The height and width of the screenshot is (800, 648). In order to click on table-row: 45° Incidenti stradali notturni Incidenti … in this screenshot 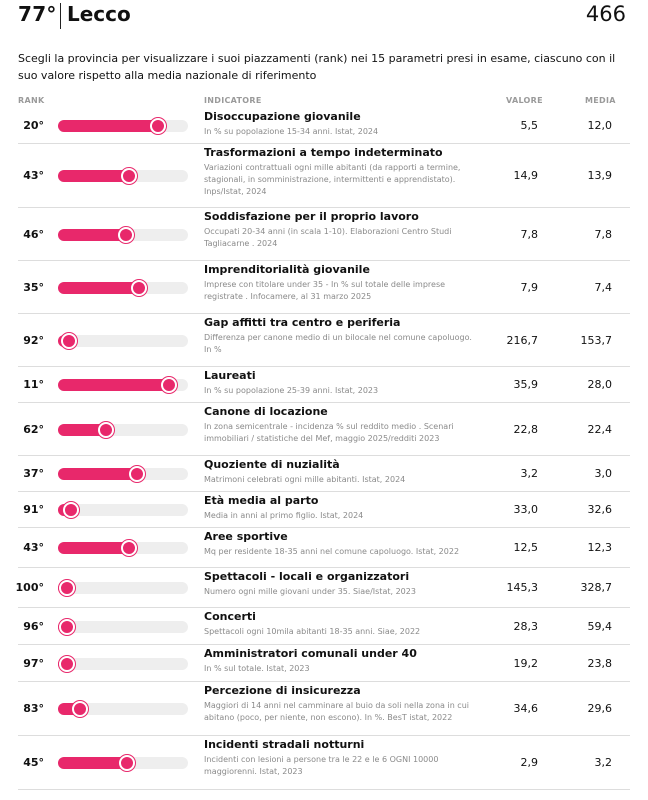, I will do `click(324, 763)`.